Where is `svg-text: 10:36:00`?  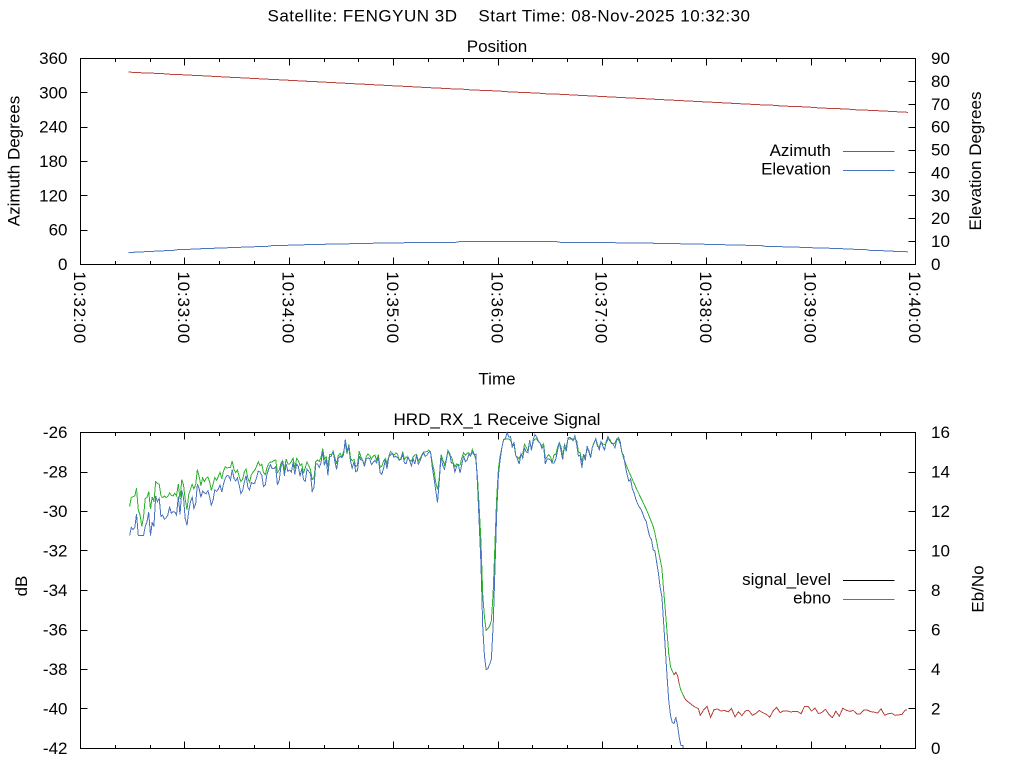 svg-text: 10:36:00 is located at coordinates (496, 308).